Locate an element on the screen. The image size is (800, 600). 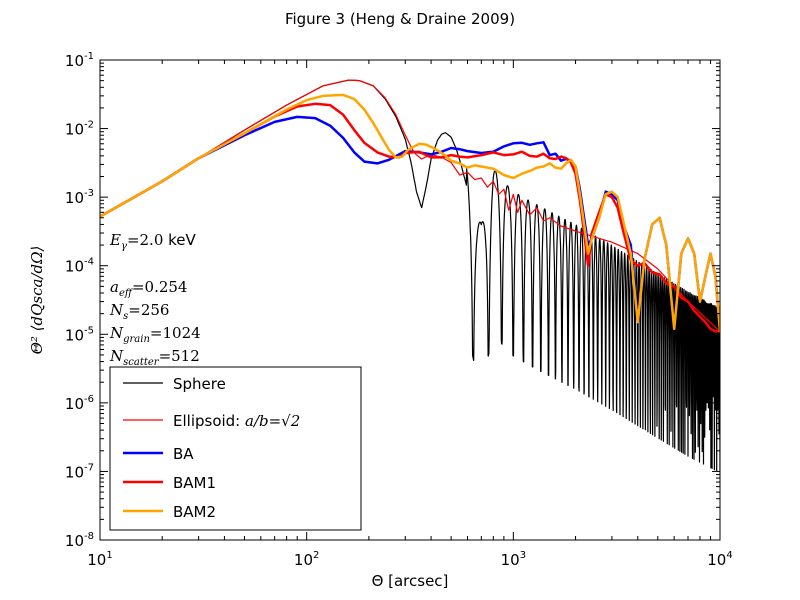
x-axis-label: Θ [arcsec] is located at coordinates (410, 581).